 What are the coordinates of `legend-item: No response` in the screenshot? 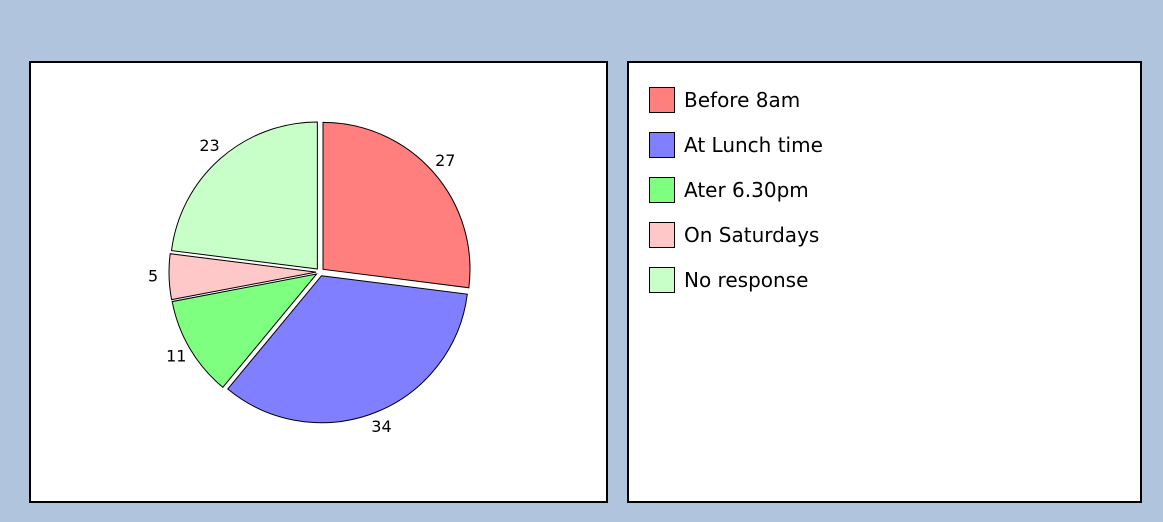 It's located at (728, 280).